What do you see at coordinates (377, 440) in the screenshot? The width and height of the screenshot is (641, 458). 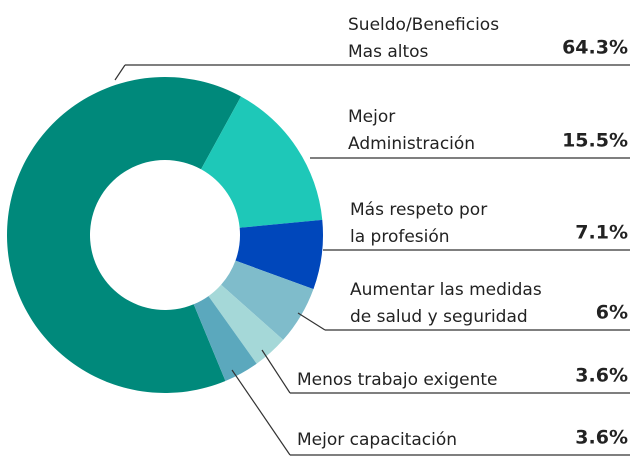 I see `category-label: Mejor capacitación` at bounding box center [377, 440].